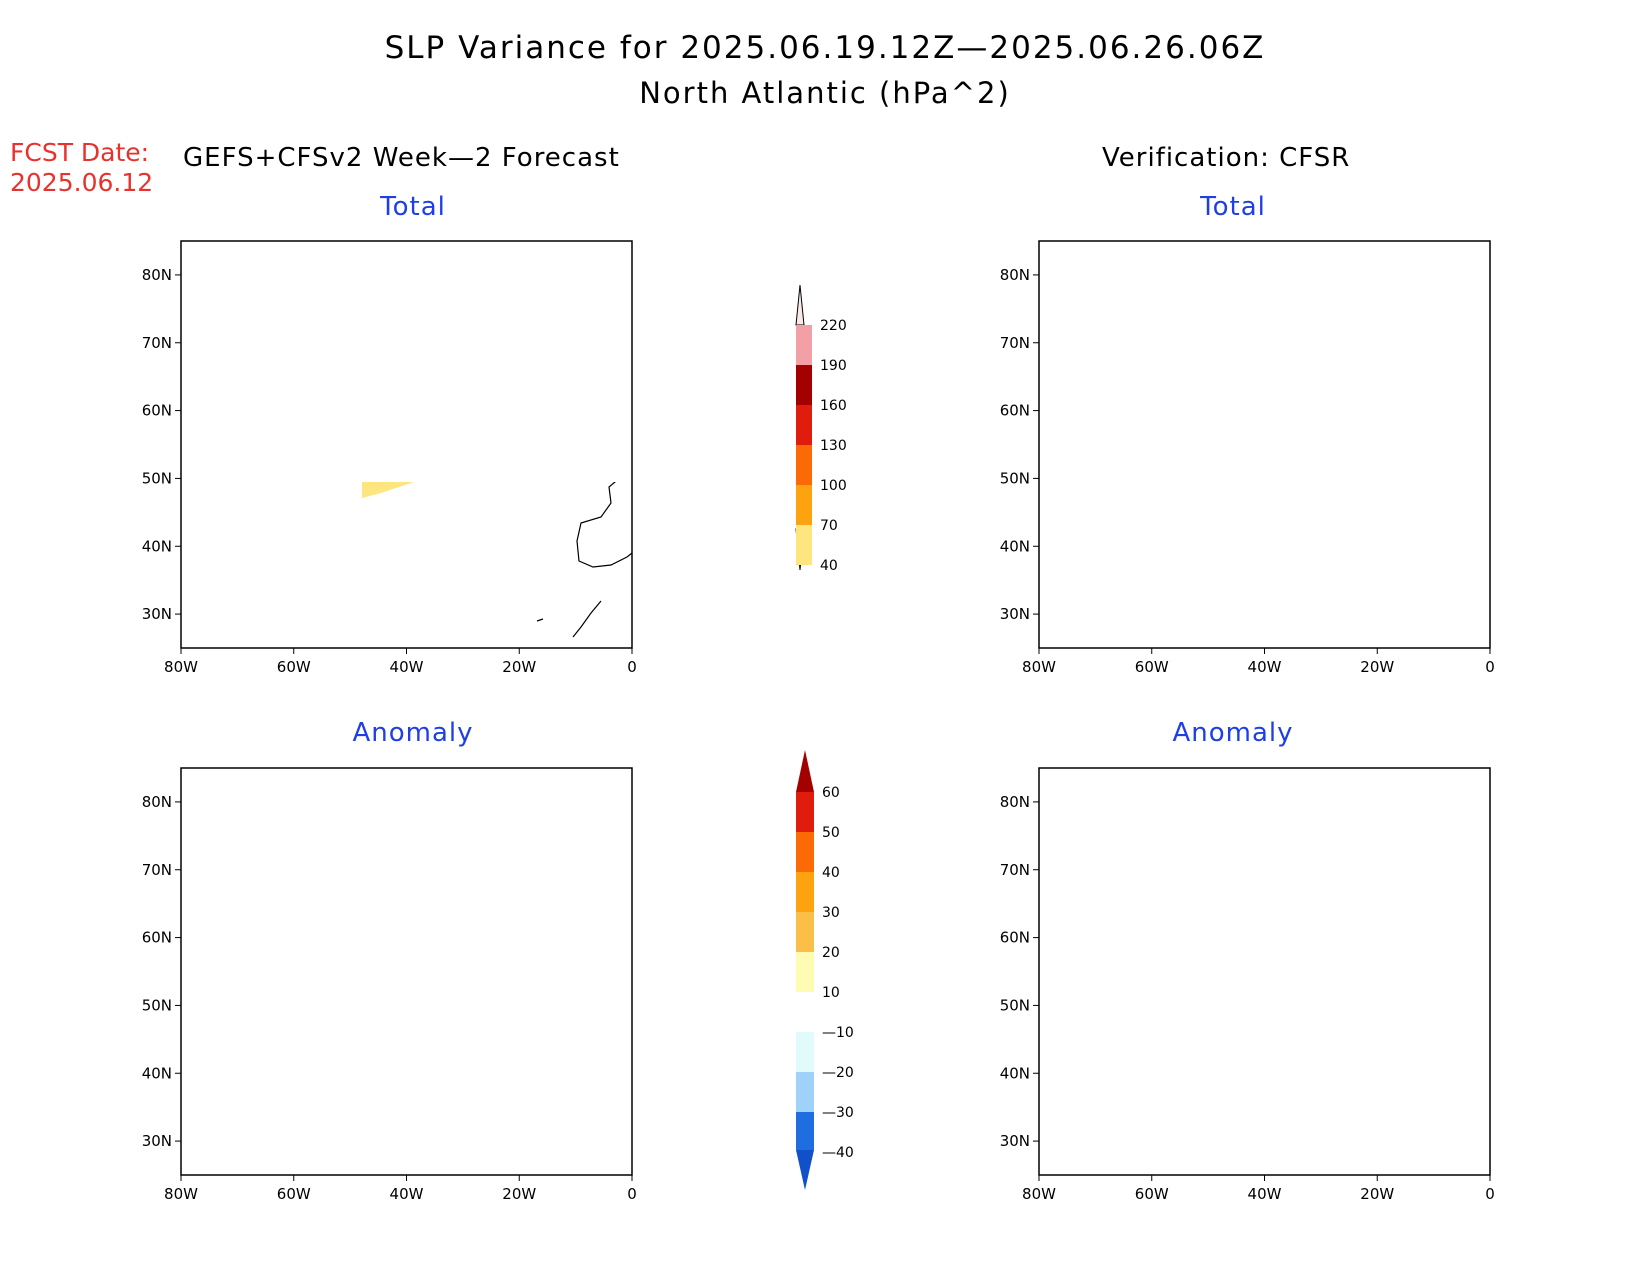 The height and width of the screenshot is (1275, 1650). I want to click on verification-total-title: Total, so click(1233, 207).